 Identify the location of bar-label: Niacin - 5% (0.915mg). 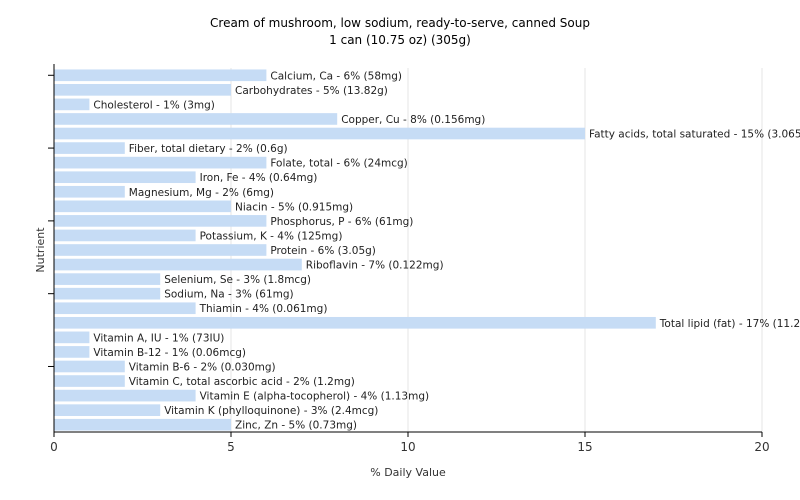
(294, 207).